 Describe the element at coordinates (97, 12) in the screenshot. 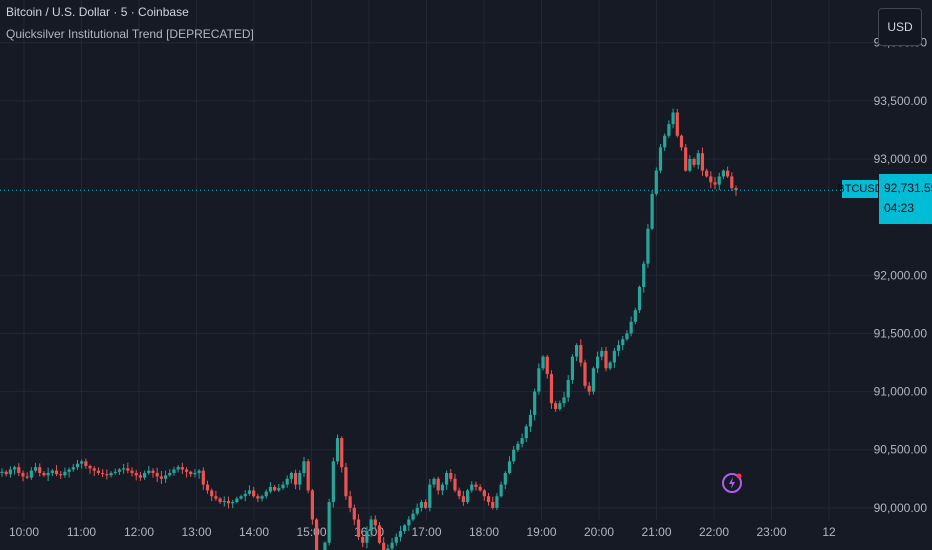

I see `chart-title: Bitcoin / U.S. Dollar · 5 · Coinbase` at that location.